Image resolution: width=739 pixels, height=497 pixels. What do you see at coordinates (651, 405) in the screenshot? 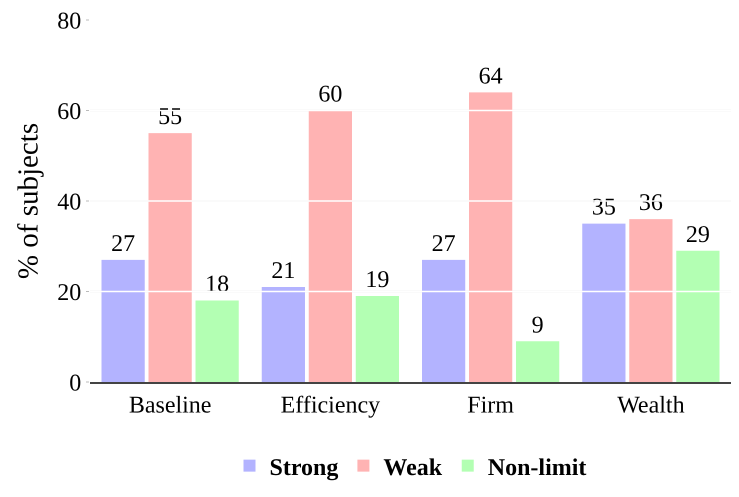
I see `x-tick-label: Wealth` at bounding box center [651, 405].